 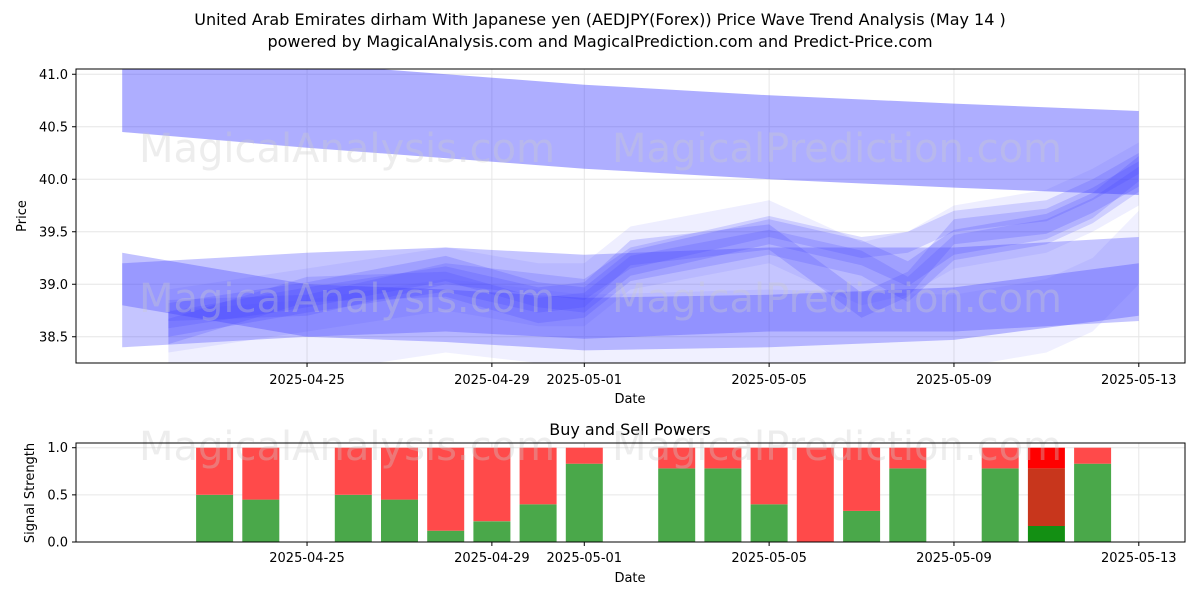 I want to click on price-y-tick-label-1: 39.0, so click(x=53, y=285).